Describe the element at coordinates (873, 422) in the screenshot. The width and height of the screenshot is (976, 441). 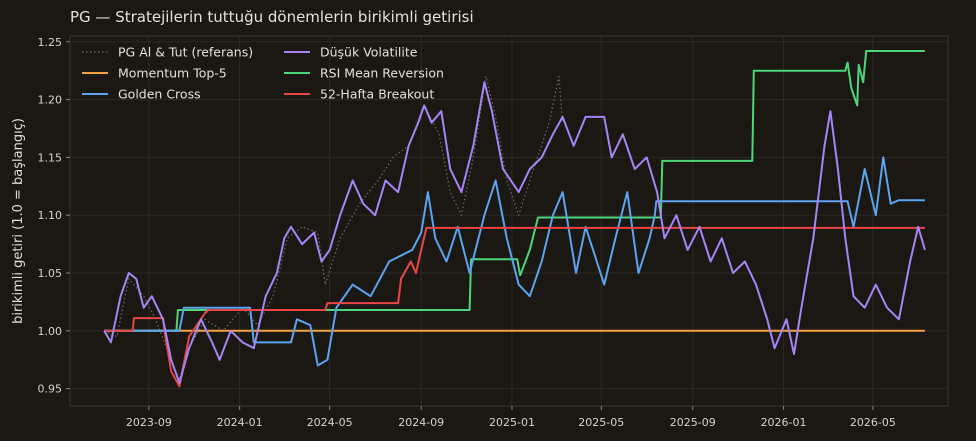
I see `x-tick-label: 2026-05` at that location.